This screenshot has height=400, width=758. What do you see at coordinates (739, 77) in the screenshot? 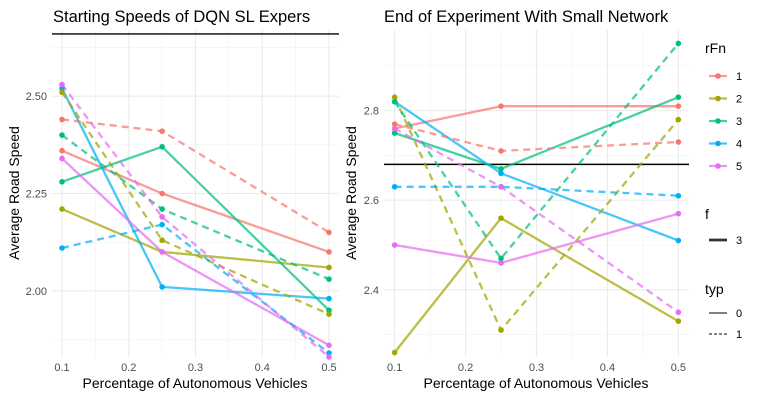
I see `legend-label-rfn: 1` at bounding box center [739, 77].